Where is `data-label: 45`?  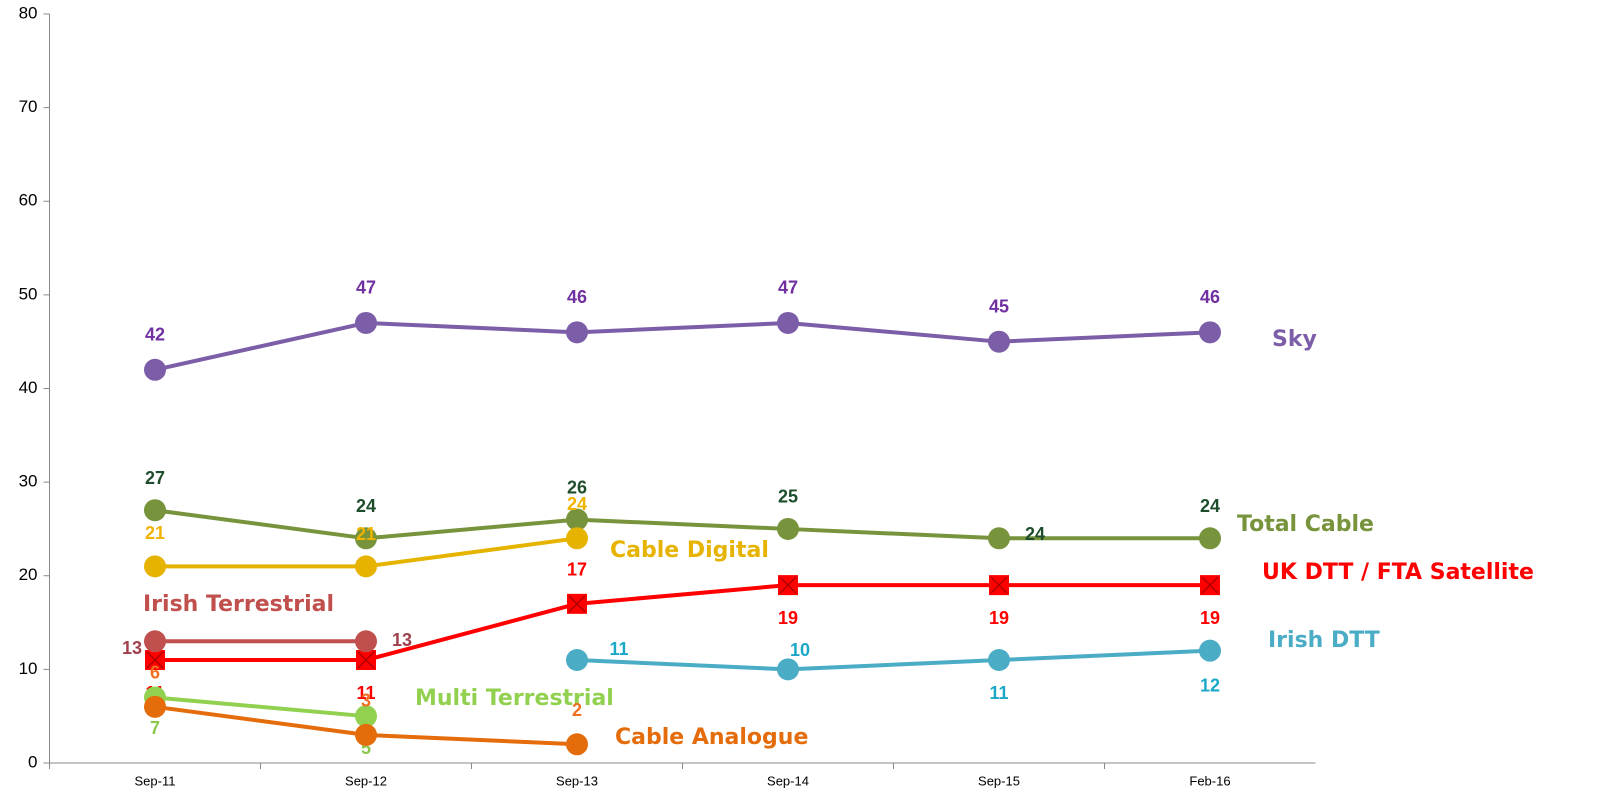 data-label: 45 is located at coordinates (999, 306).